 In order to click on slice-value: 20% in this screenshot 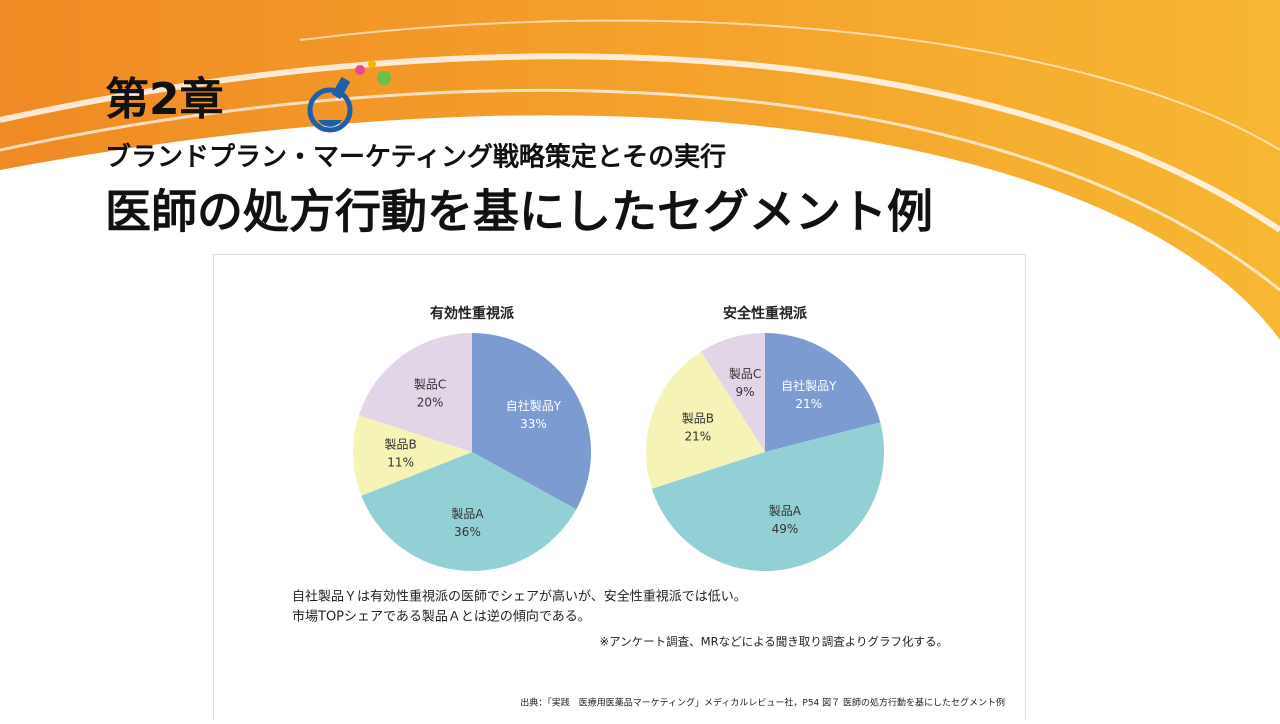, I will do `click(430, 403)`.